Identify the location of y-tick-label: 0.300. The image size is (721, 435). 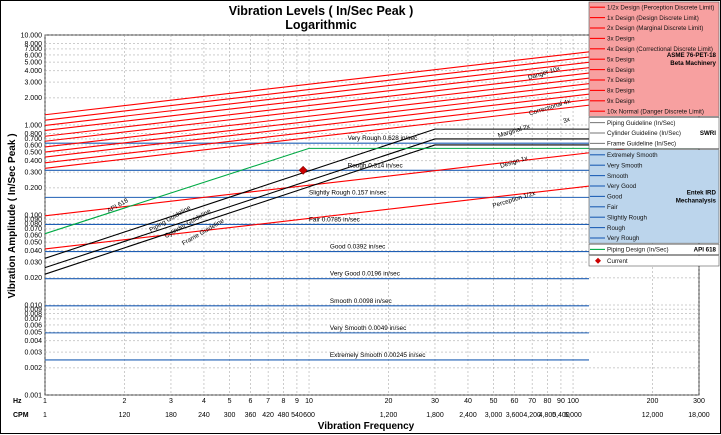
(33, 172).